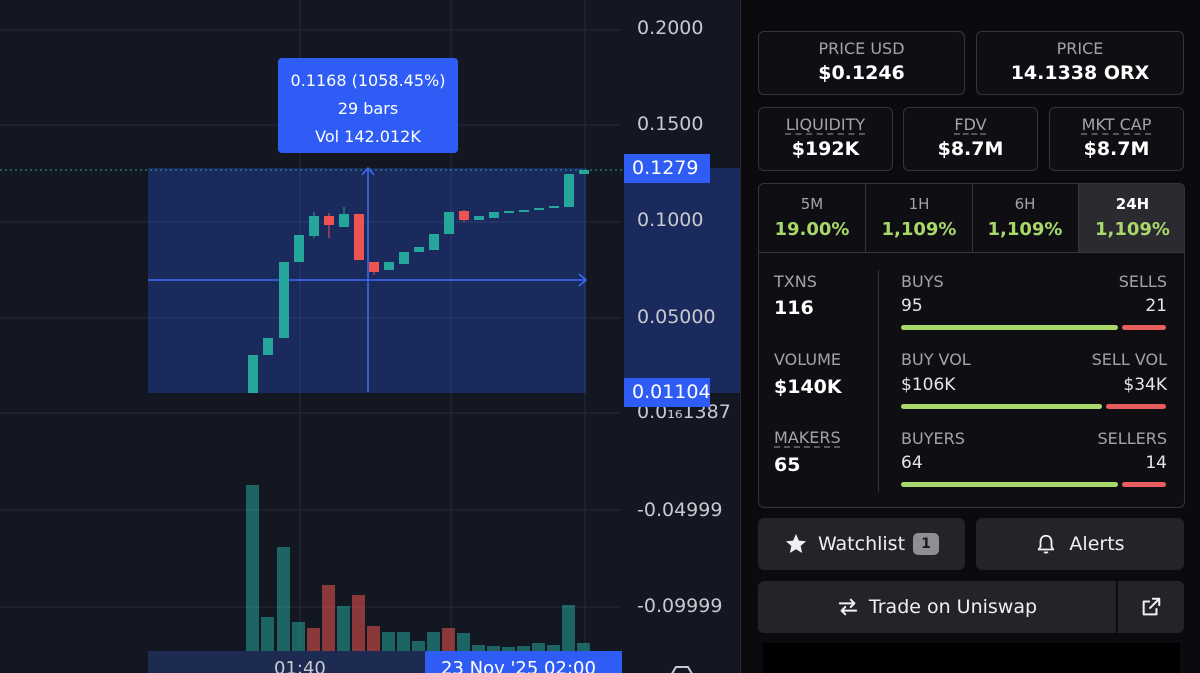 The height and width of the screenshot is (673, 1200). Describe the element at coordinates (812, 229) in the screenshot. I see `tab-change: 19.00%` at that location.